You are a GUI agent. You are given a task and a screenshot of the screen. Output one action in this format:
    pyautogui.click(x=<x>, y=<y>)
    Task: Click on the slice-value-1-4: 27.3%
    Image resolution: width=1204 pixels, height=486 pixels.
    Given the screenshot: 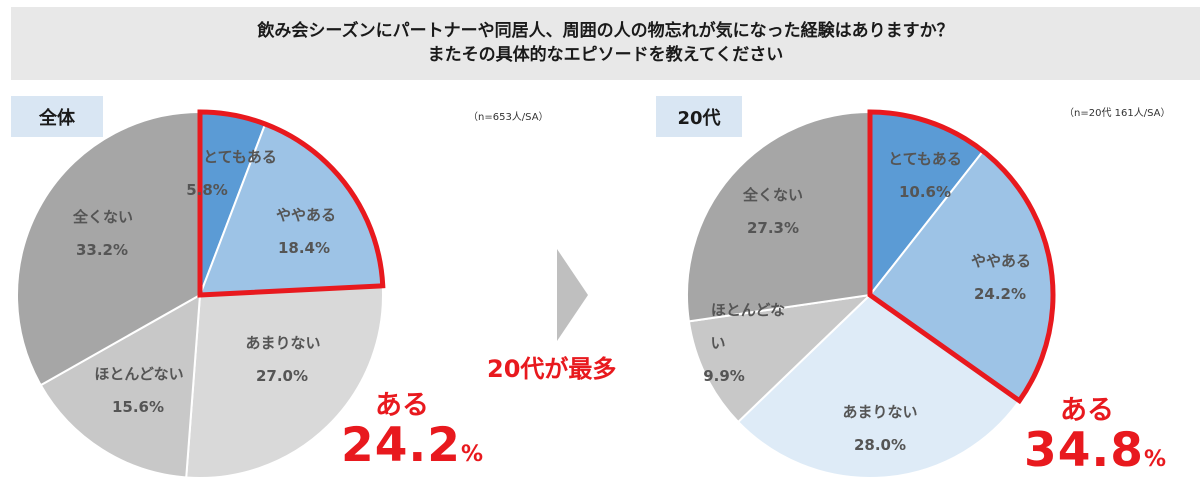 What is the action you would take?
    pyautogui.click(x=773, y=228)
    